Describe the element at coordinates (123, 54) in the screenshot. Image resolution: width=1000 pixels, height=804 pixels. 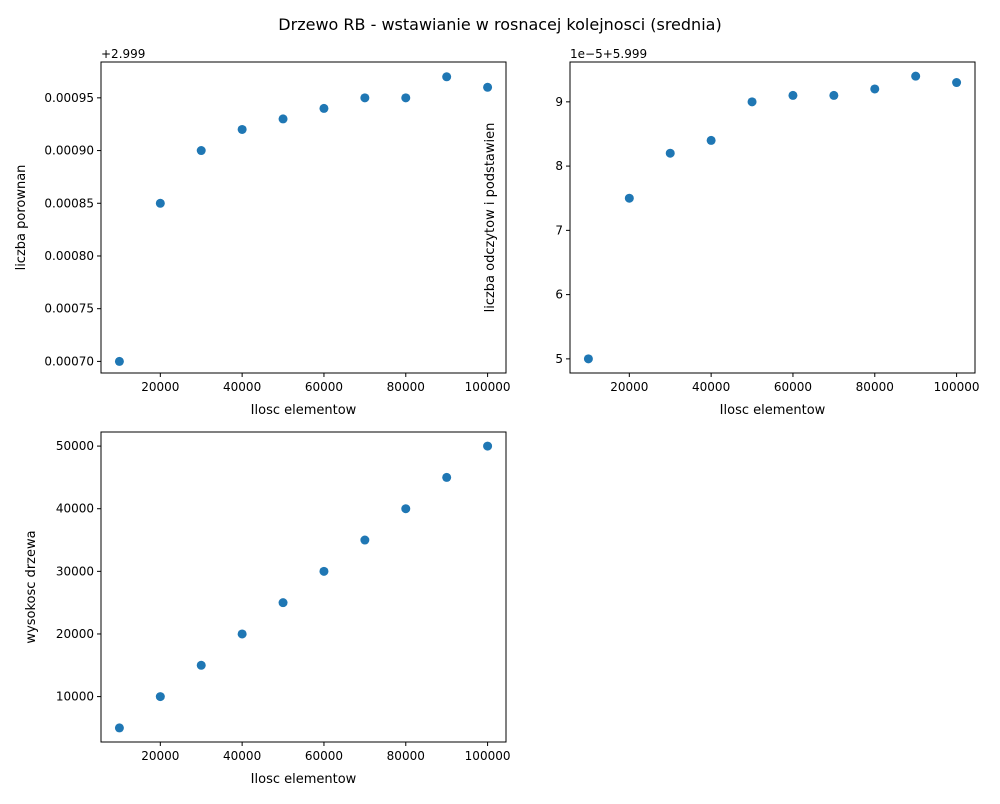
I see `y-offset-label: +2.999` at that location.